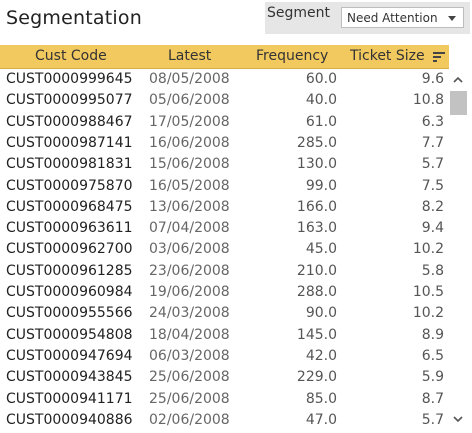 Image resolution: width=472 pixels, height=433 pixels. I want to click on table-row: CUST0000954808 18/04/2008 145.0 8.9, so click(224, 335).